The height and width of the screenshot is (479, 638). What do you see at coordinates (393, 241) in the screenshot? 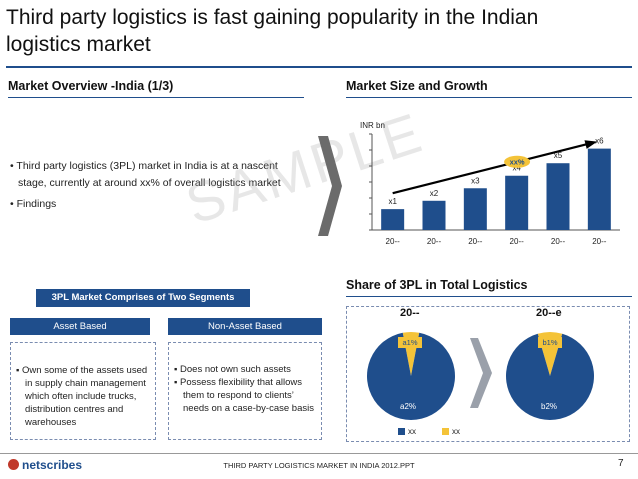
I see `x-tick-label-1: 20--` at bounding box center [393, 241].